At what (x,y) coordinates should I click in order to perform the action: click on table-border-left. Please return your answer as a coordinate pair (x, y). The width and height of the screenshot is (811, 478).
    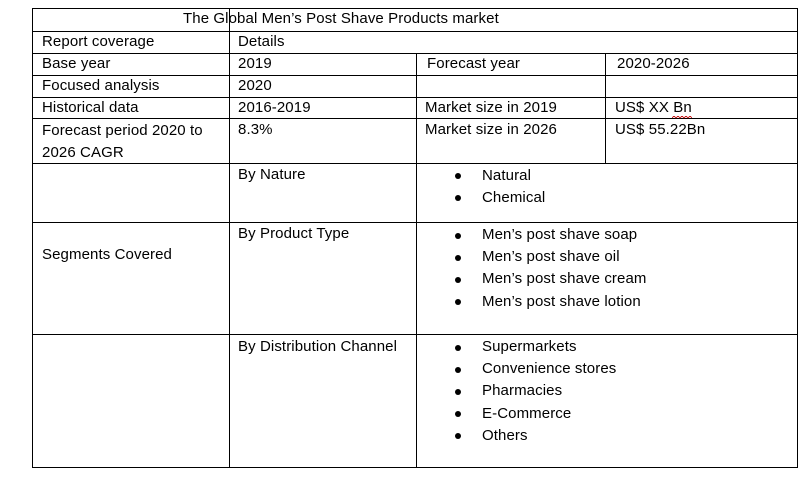
    Looking at the image, I should click on (32, 238).